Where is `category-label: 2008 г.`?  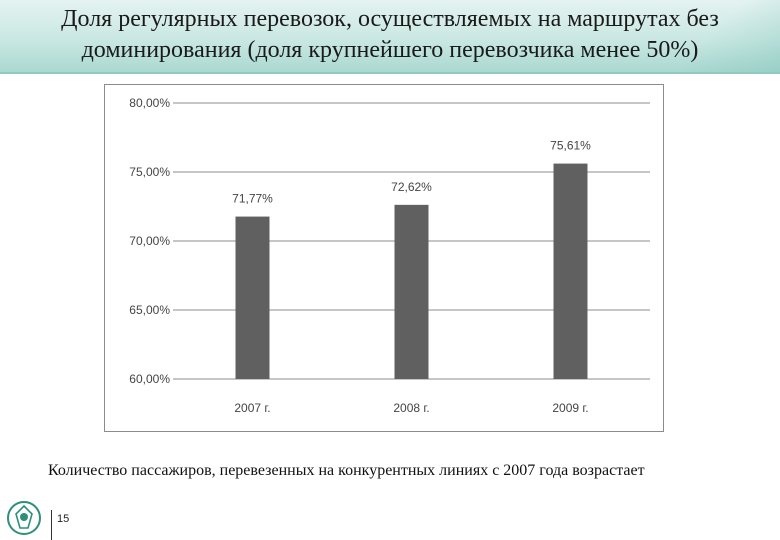 category-label: 2008 г. is located at coordinates (411, 408).